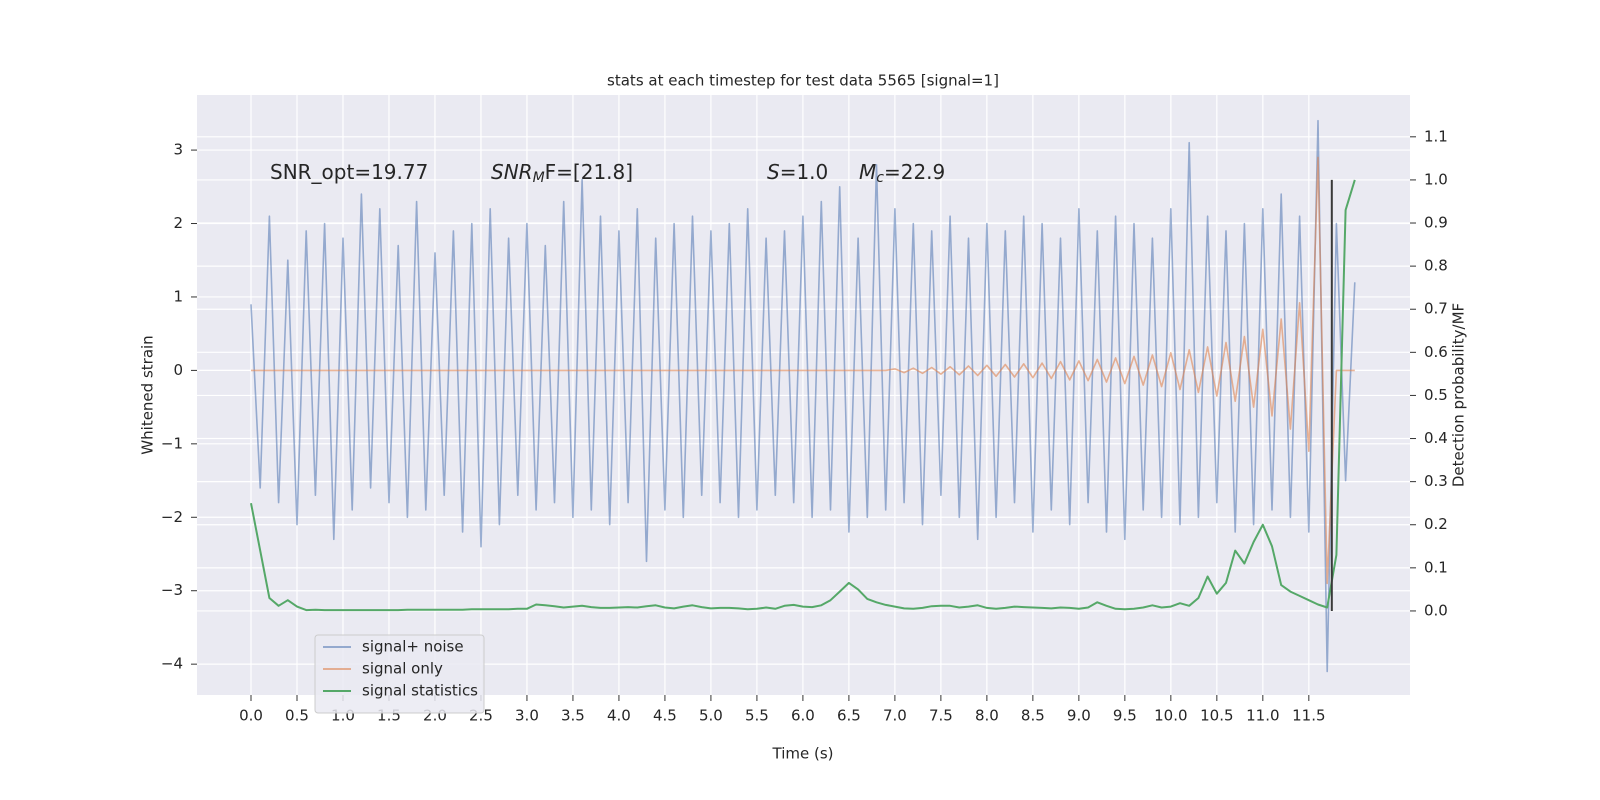 The width and height of the screenshot is (1600, 800). I want to click on y2-tick-label: 0.4, so click(1436, 438).